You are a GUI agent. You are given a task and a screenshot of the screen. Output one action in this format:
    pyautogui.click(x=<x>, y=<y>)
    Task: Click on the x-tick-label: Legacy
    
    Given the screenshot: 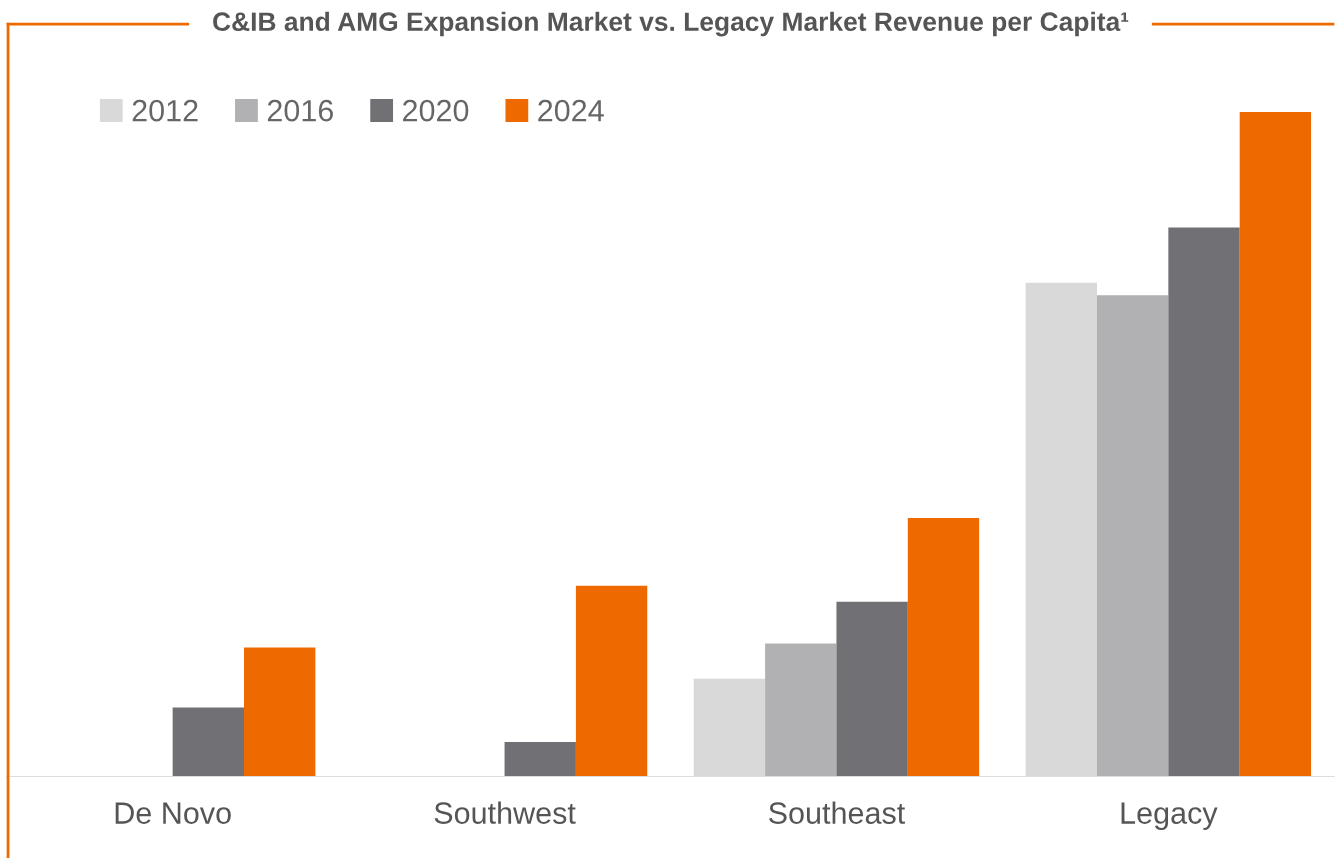 What is the action you would take?
    pyautogui.click(x=1169, y=816)
    